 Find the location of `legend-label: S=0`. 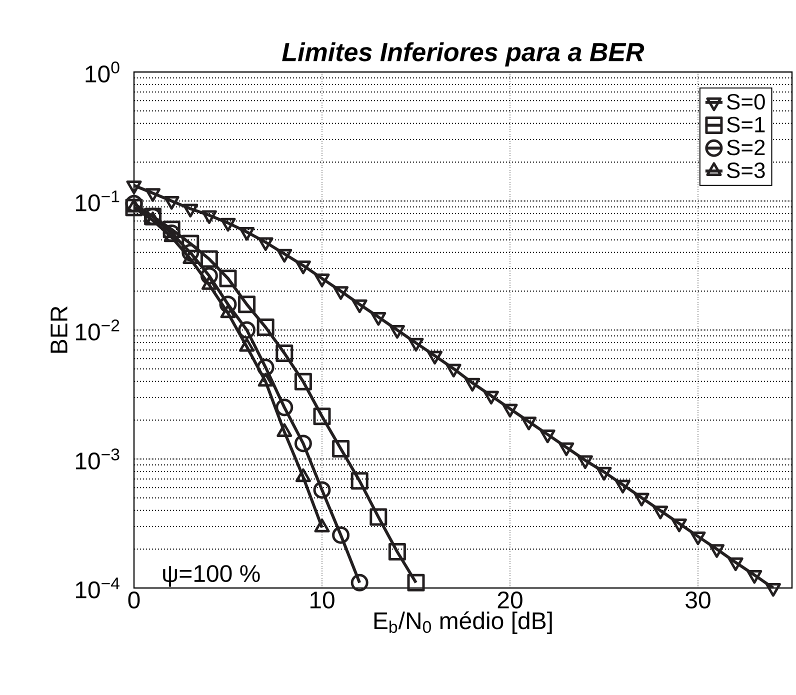

legend-label: S=0 is located at coordinates (746, 102).